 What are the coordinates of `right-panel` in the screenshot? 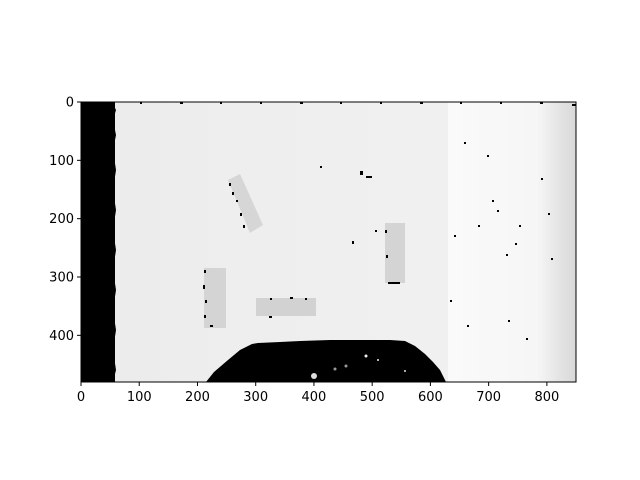 It's located at (512, 242).